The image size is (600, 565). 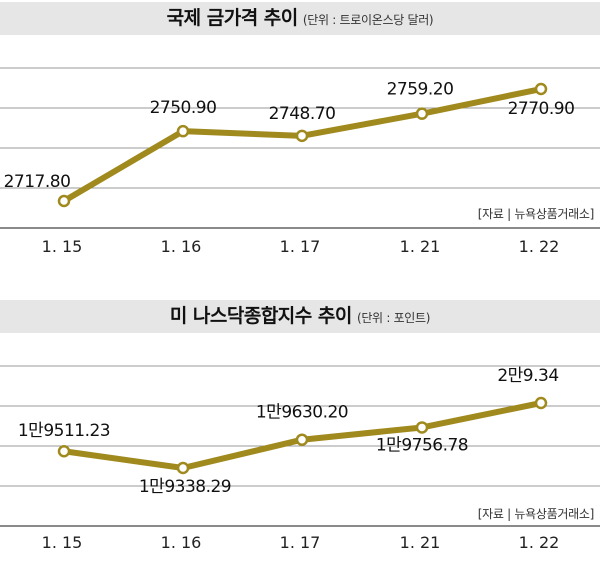 I want to click on data-label: 1만9338.29, so click(x=185, y=487).